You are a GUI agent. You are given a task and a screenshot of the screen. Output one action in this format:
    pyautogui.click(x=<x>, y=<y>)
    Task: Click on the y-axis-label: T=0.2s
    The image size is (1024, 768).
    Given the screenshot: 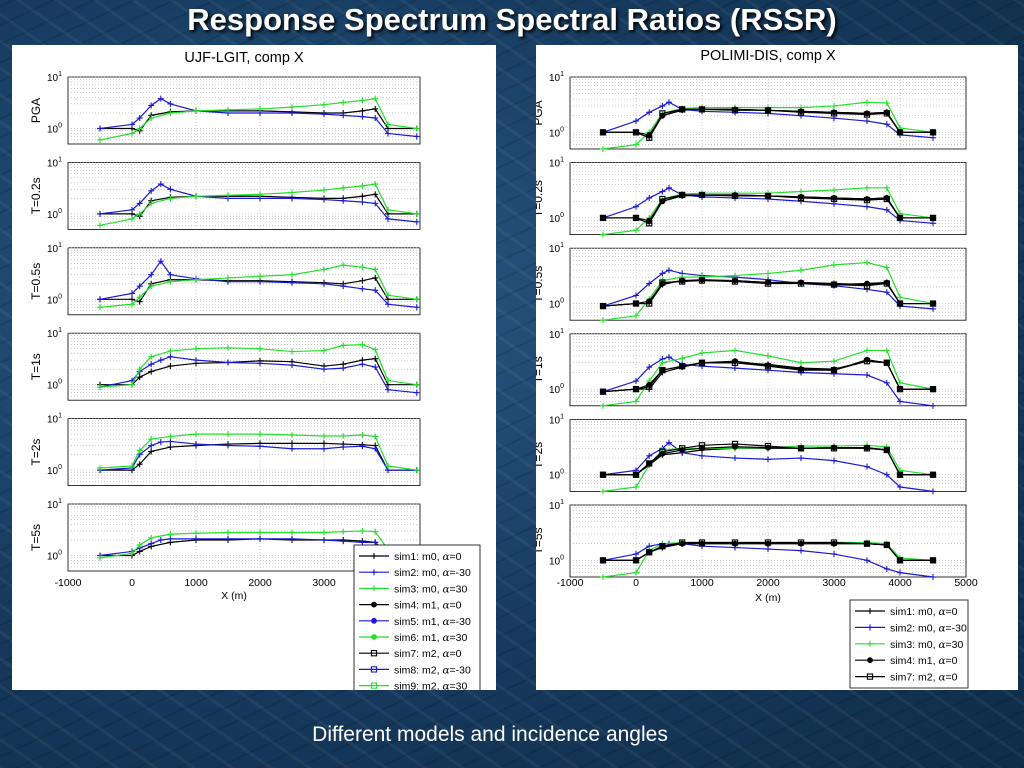 What is the action you would take?
    pyautogui.click(x=540, y=198)
    